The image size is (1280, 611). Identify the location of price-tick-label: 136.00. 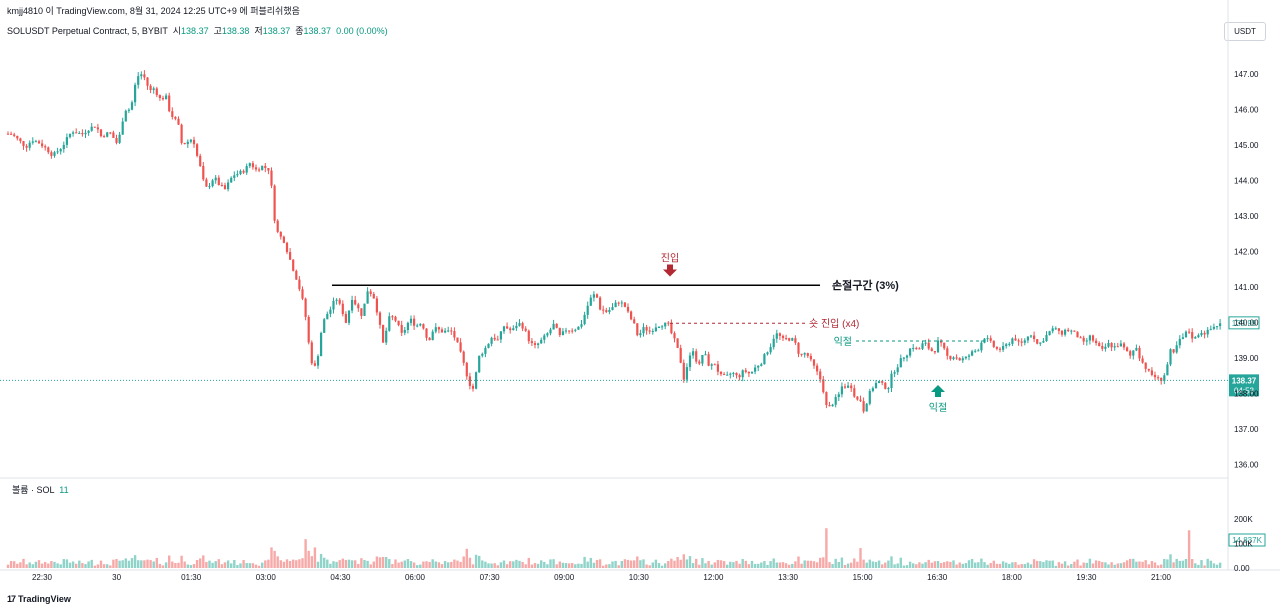
(1246, 465).